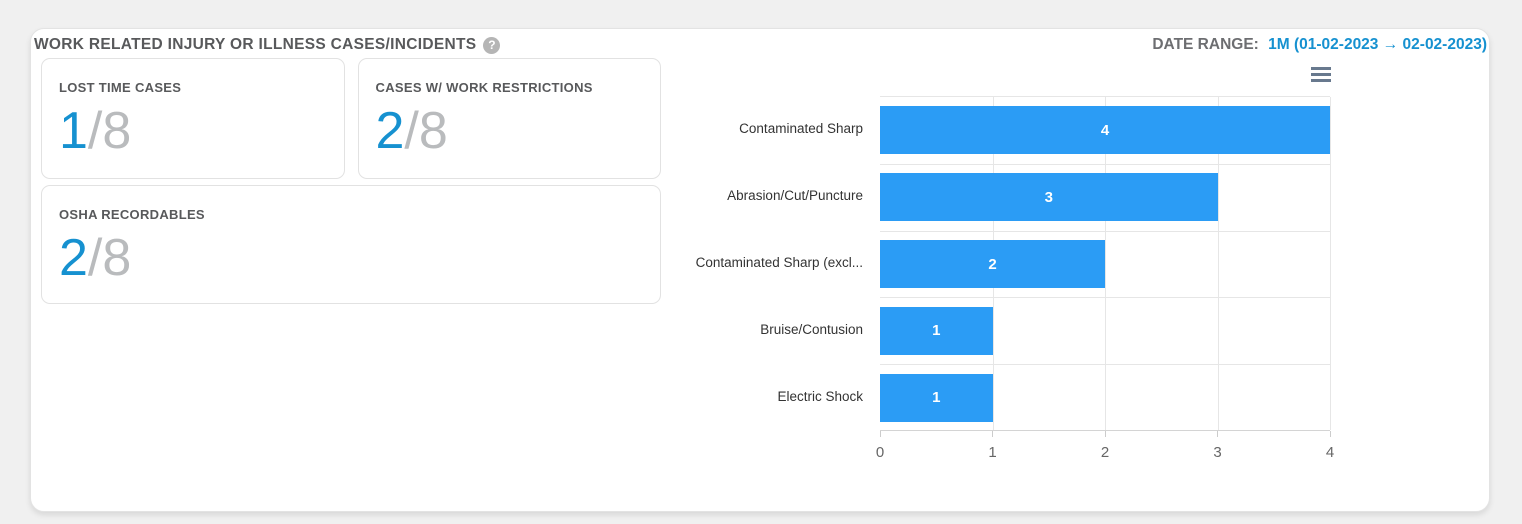 The width and height of the screenshot is (1522, 524). Describe the element at coordinates (484, 87) in the screenshot. I see `stat-card-label: CASES W/ WORK RESTRICTIONS` at that location.